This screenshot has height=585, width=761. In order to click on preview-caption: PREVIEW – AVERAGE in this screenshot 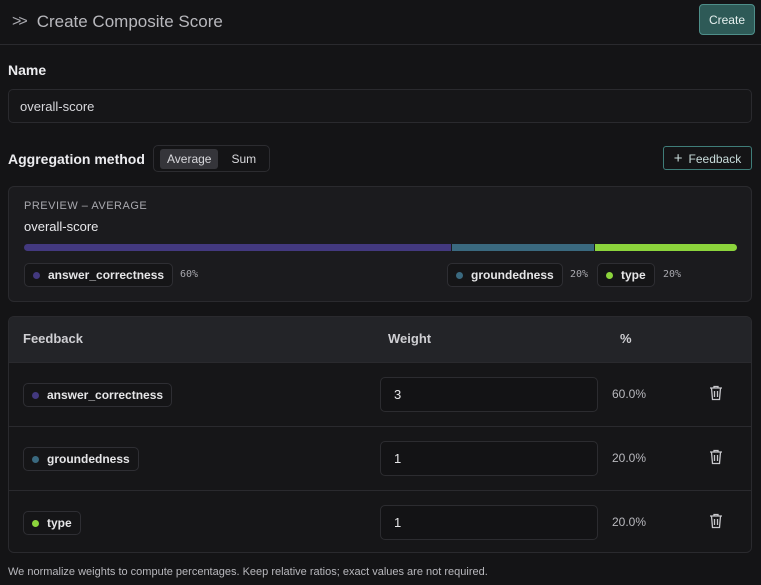, I will do `click(86, 206)`.